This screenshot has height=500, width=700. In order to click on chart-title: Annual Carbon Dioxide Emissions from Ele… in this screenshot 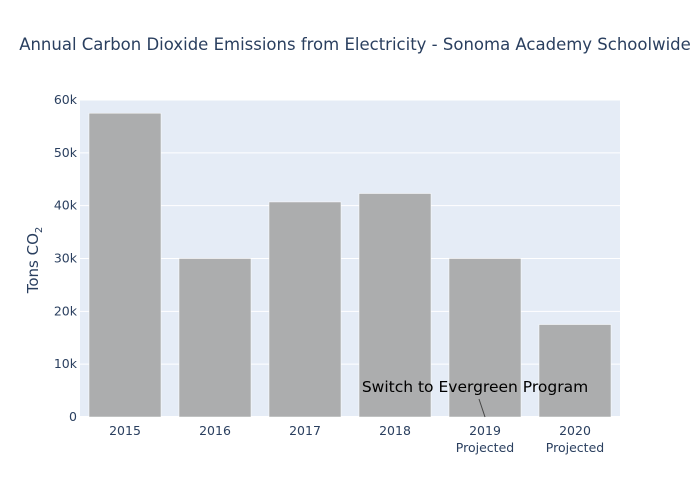, I will do `click(355, 44)`.